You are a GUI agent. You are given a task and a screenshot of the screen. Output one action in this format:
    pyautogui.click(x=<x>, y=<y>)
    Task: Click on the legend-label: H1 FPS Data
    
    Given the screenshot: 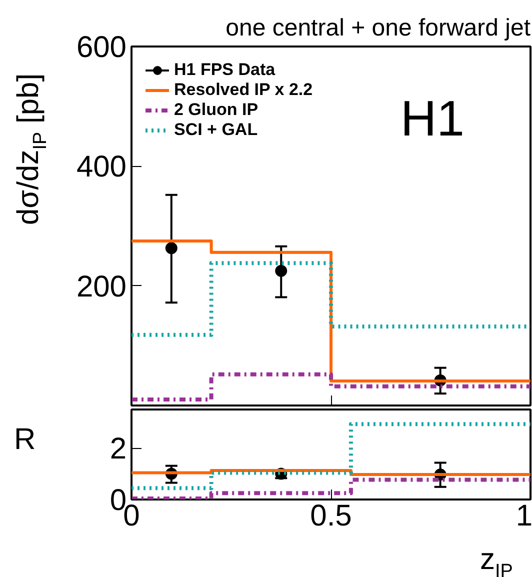 What is the action you would take?
    pyautogui.click(x=225, y=70)
    